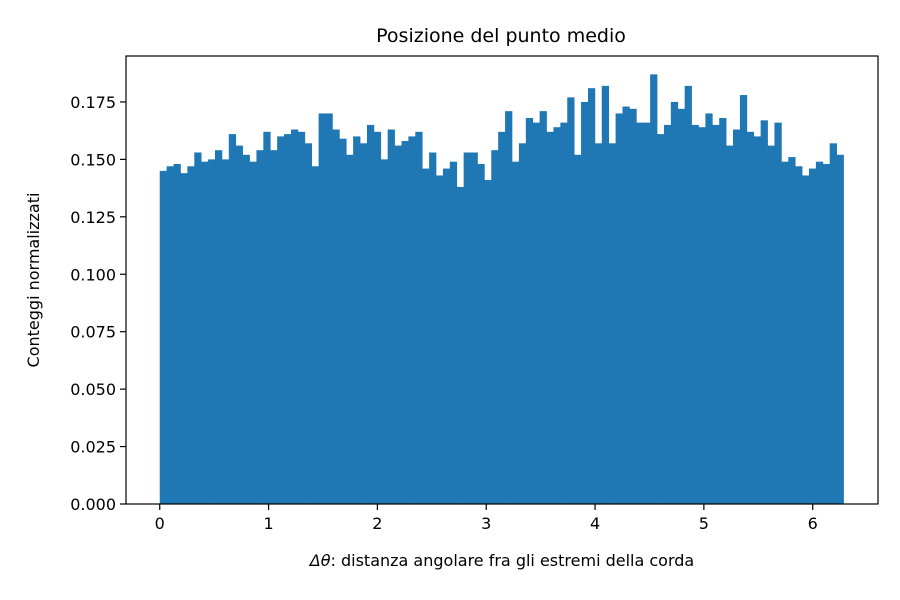  Describe the element at coordinates (33, 280) in the screenshot. I see `y-axis-label: Conteggi normalizzati` at that location.